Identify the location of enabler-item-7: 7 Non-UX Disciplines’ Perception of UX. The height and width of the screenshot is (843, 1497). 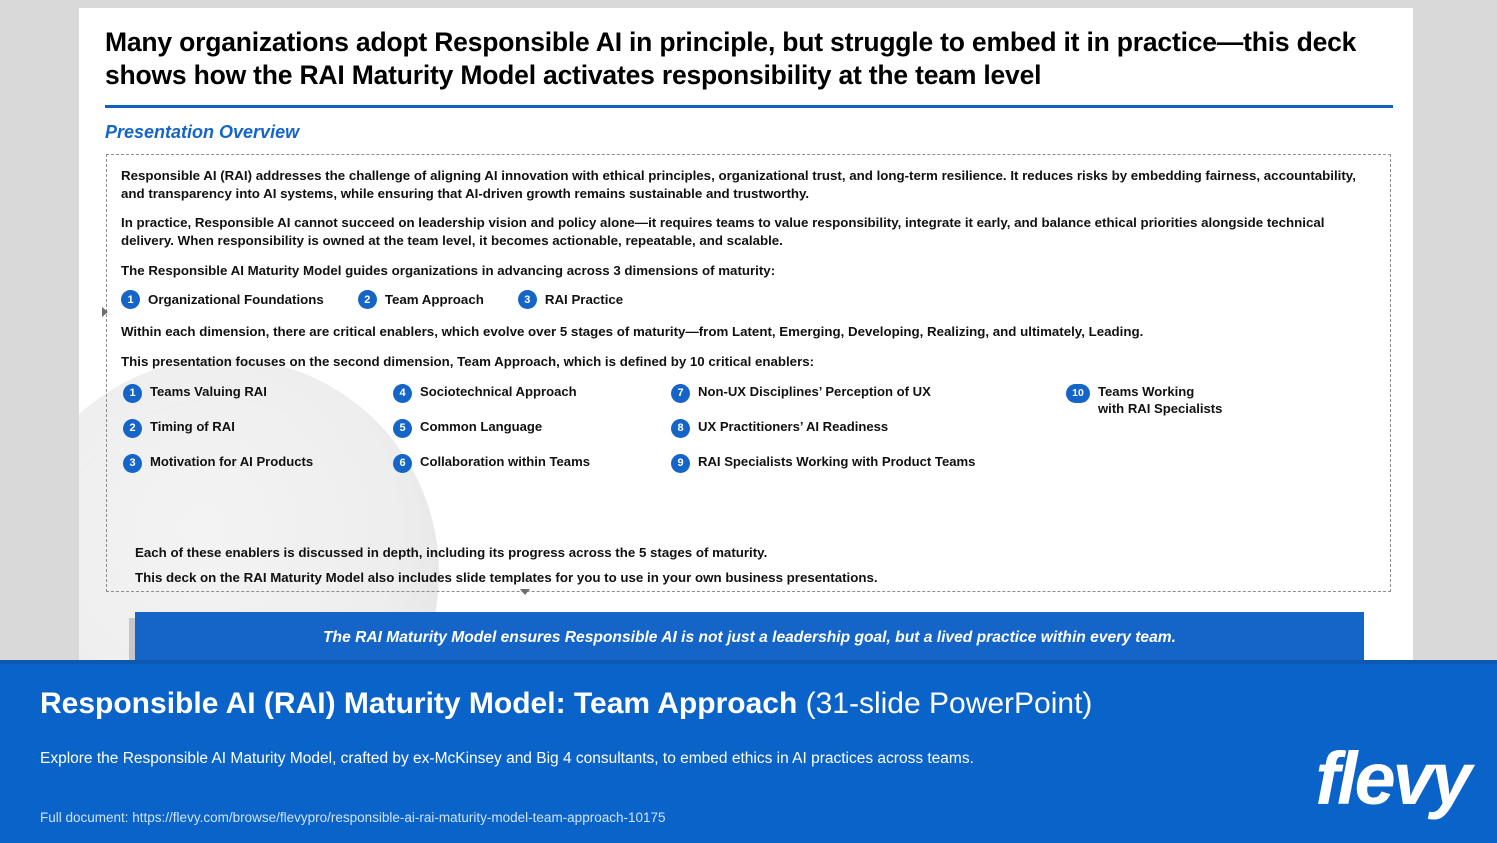
(801, 393).